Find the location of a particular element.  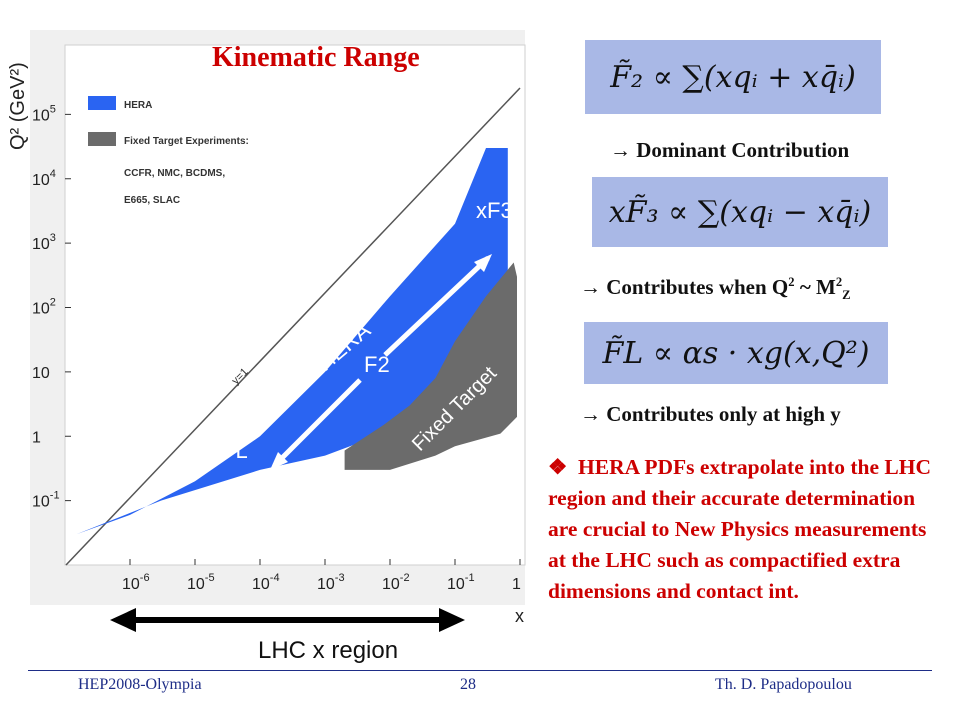

note-contrib-q-sup2: 2 is located at coordinates (839, 282).